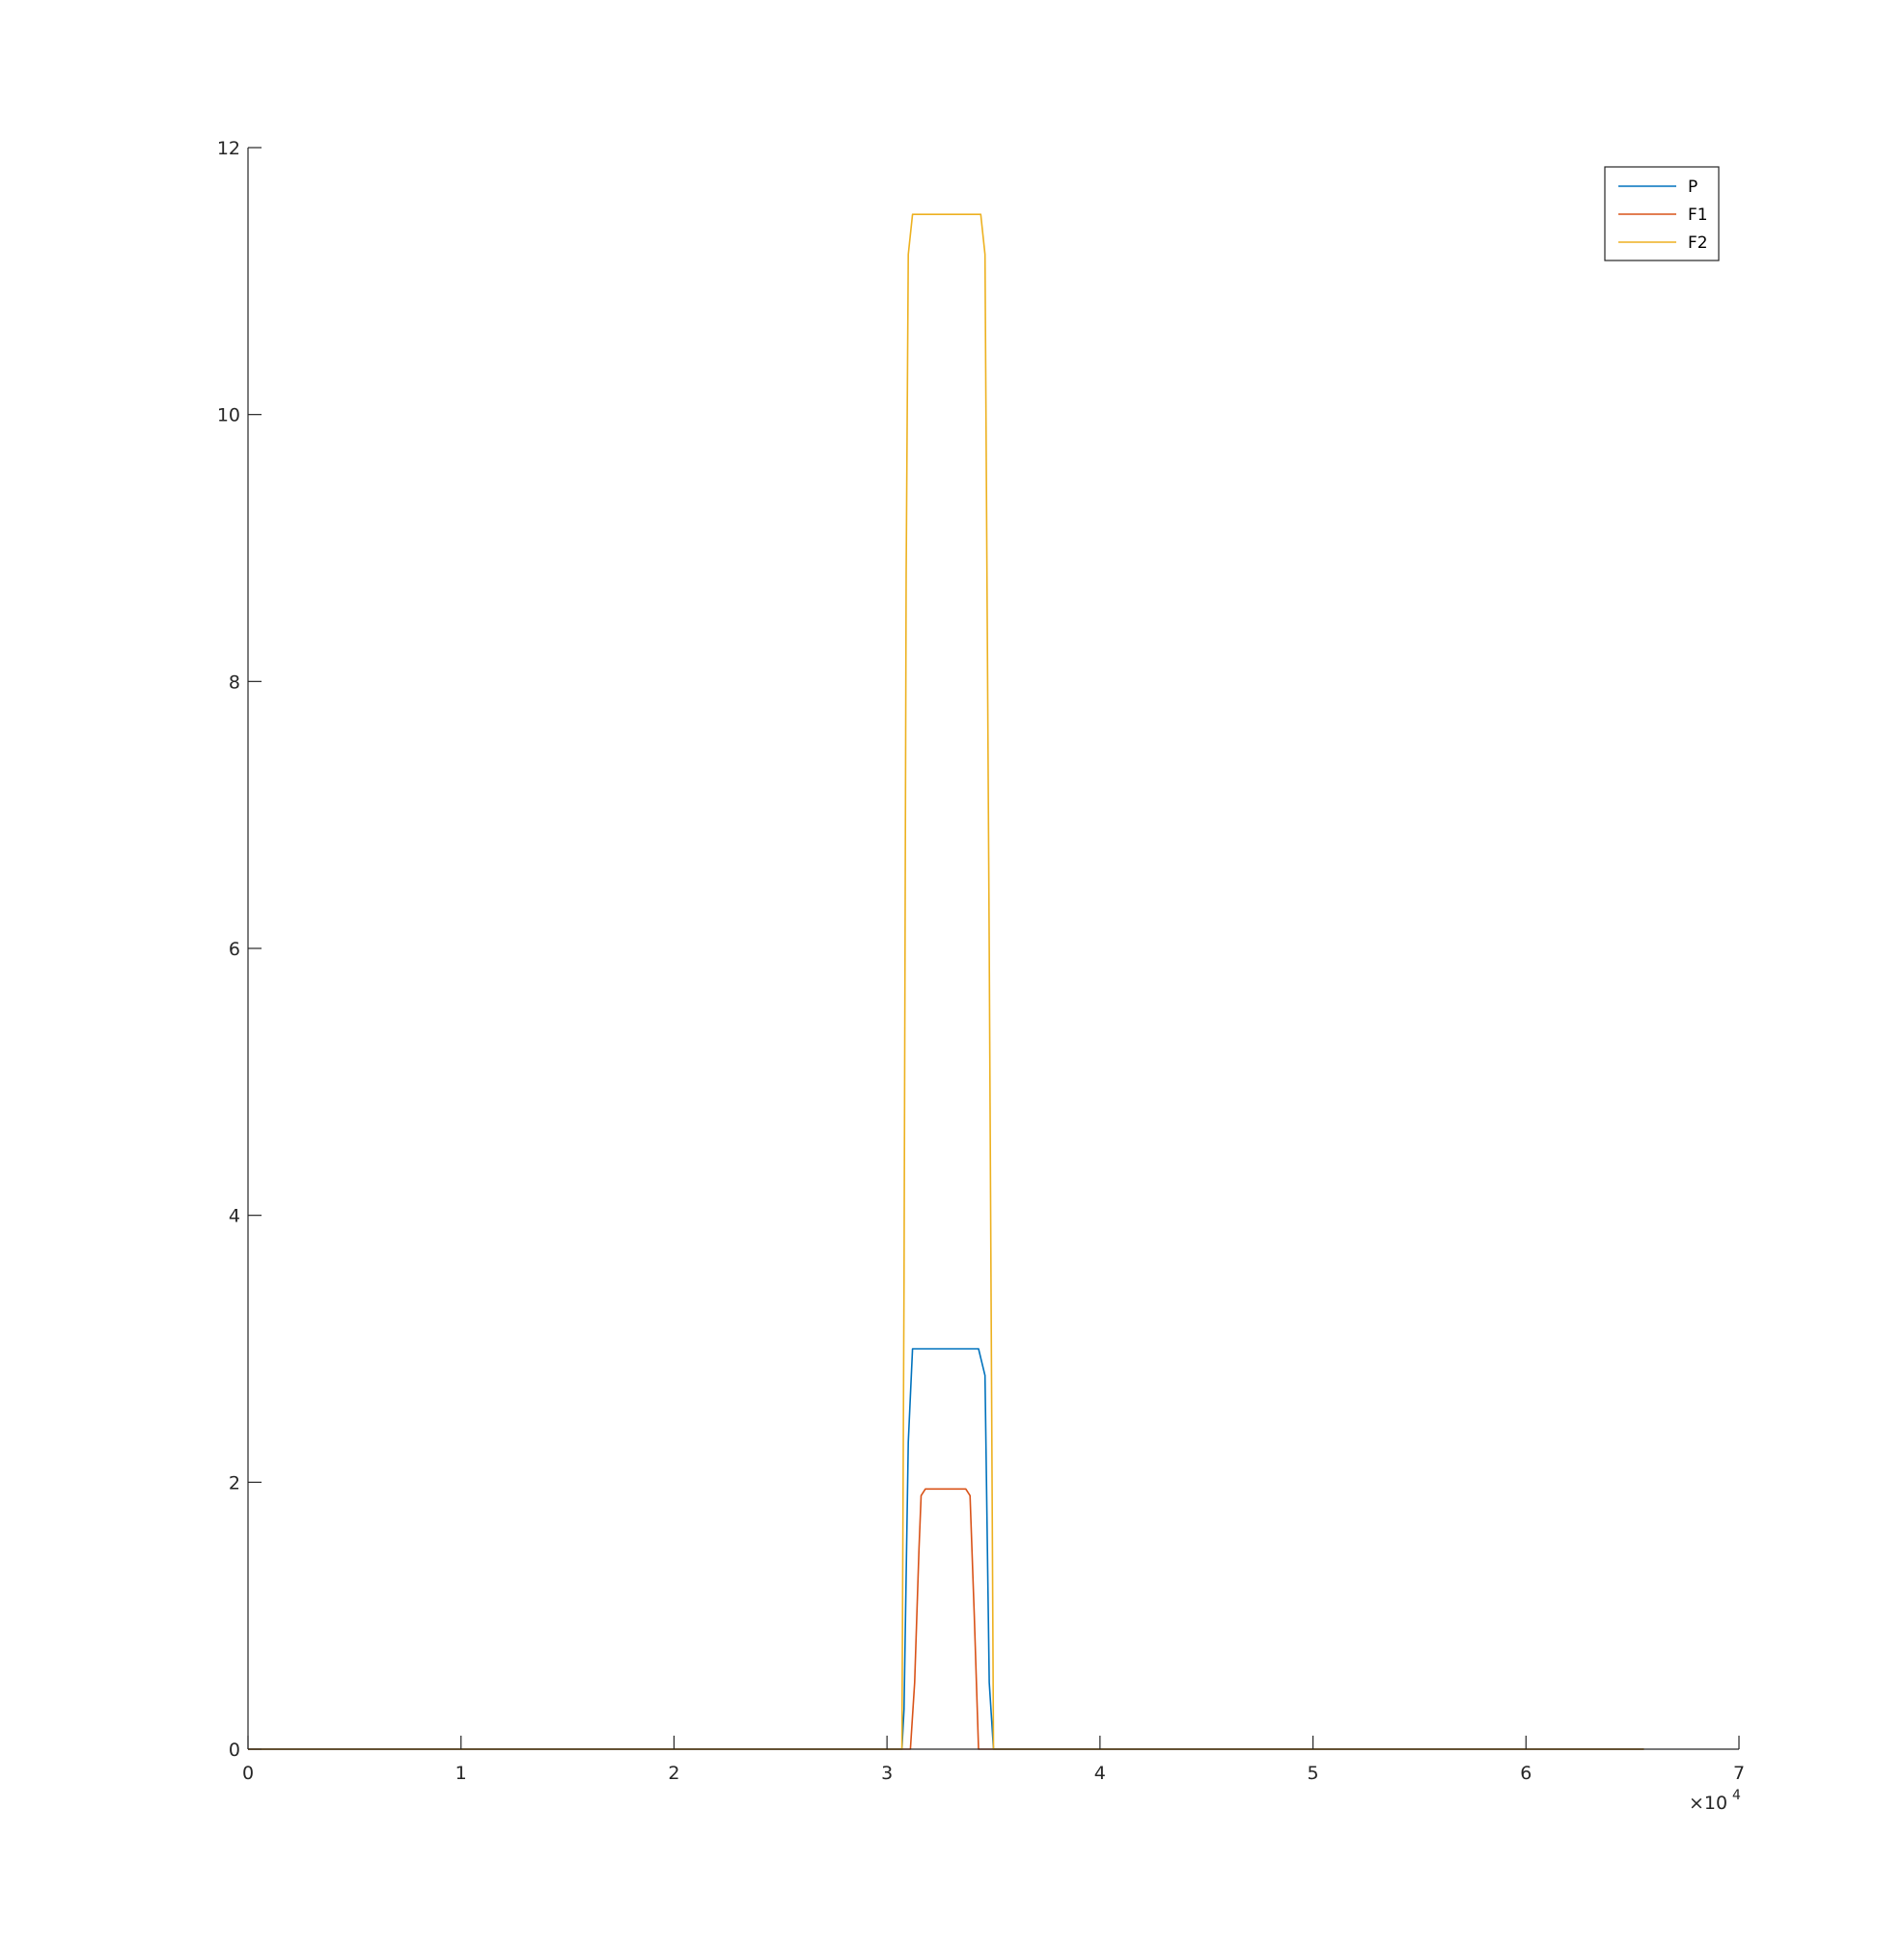  Describe the element at coordinates (1698, 243) in the screenshot. I see `legend-label-f2: F2` at that location.